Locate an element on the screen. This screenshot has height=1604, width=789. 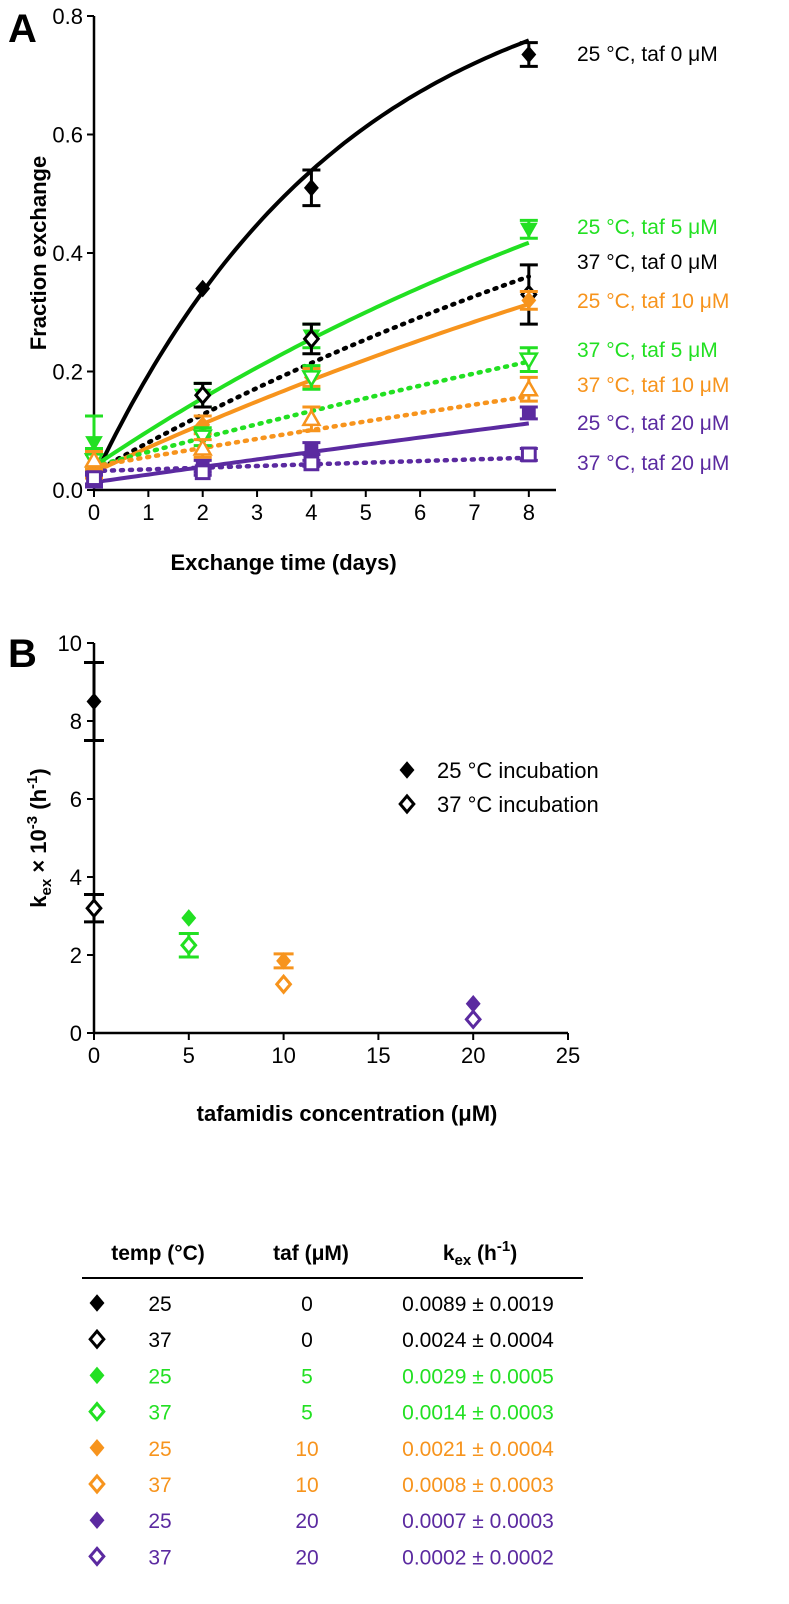
x-tick-label: 0 is located at coordinates (94, 512).